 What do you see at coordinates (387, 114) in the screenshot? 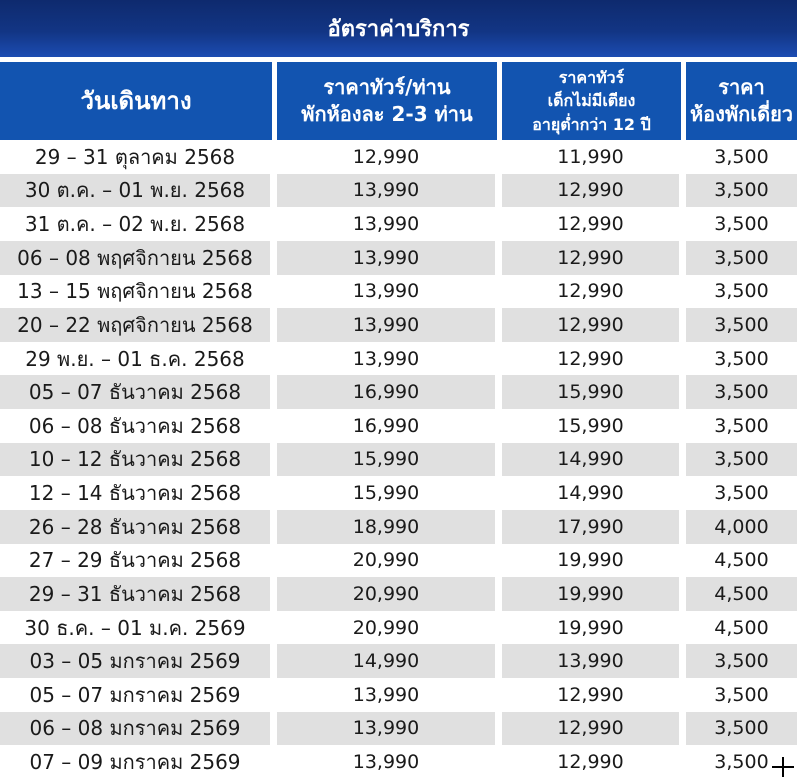
I see `column-header-line: พักห้องละ 2-3 ท่าน` at bounding box center [387, 114].